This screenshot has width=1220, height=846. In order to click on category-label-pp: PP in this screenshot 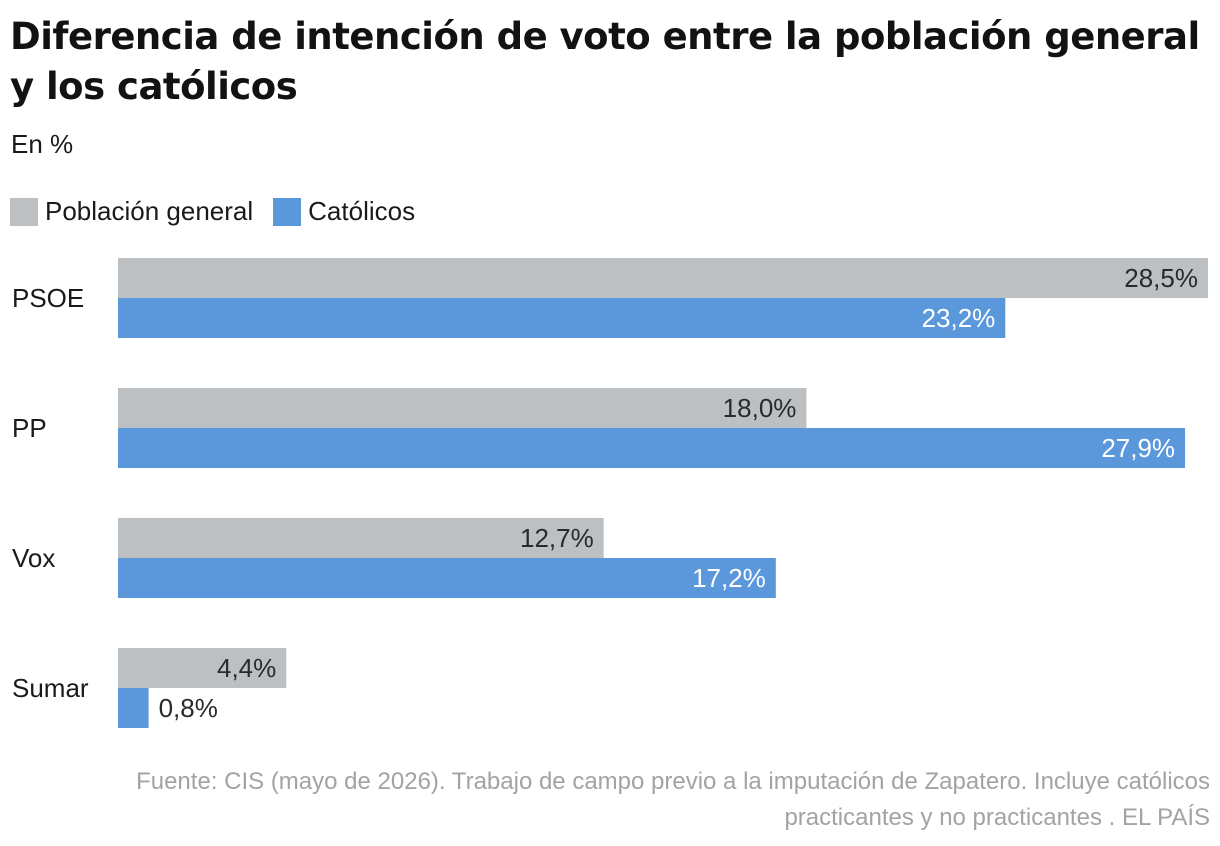, I will do `click(29, 428)`.